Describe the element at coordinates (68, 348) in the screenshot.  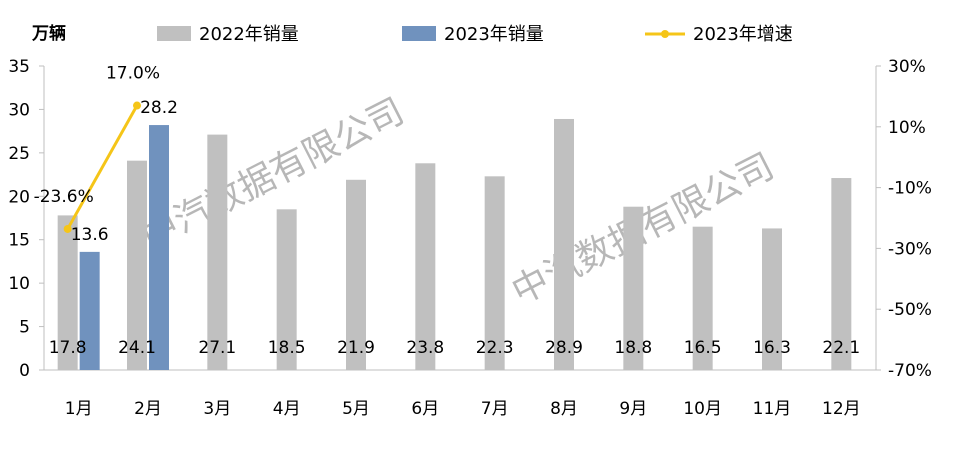
I see `data-label-2022: 17.8` at that location.